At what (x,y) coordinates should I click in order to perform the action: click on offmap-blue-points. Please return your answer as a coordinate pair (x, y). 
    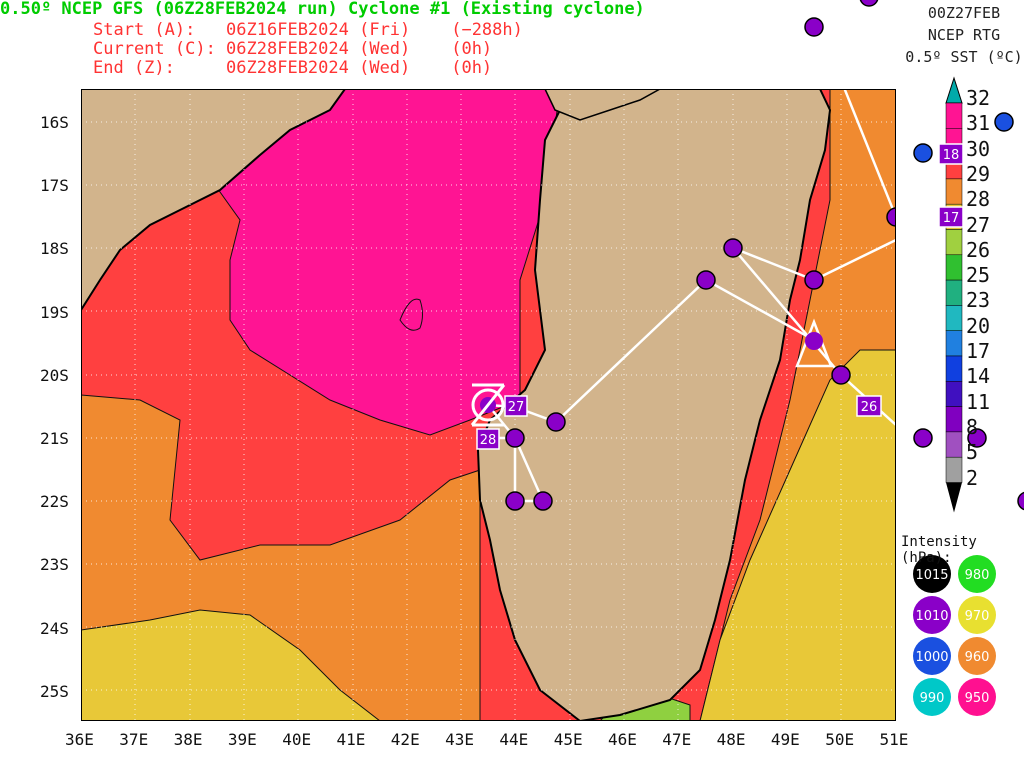
    Looking at the image, I should click on (963, 137).